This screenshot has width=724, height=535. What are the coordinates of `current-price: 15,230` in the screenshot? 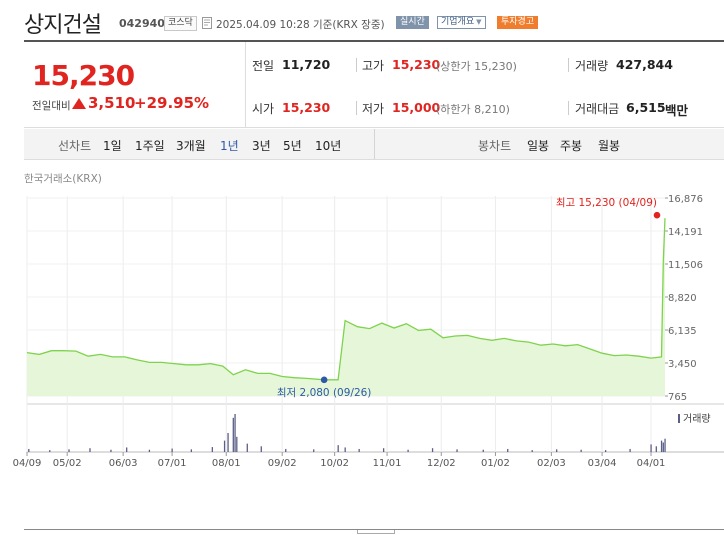 It's located at (83, 75).